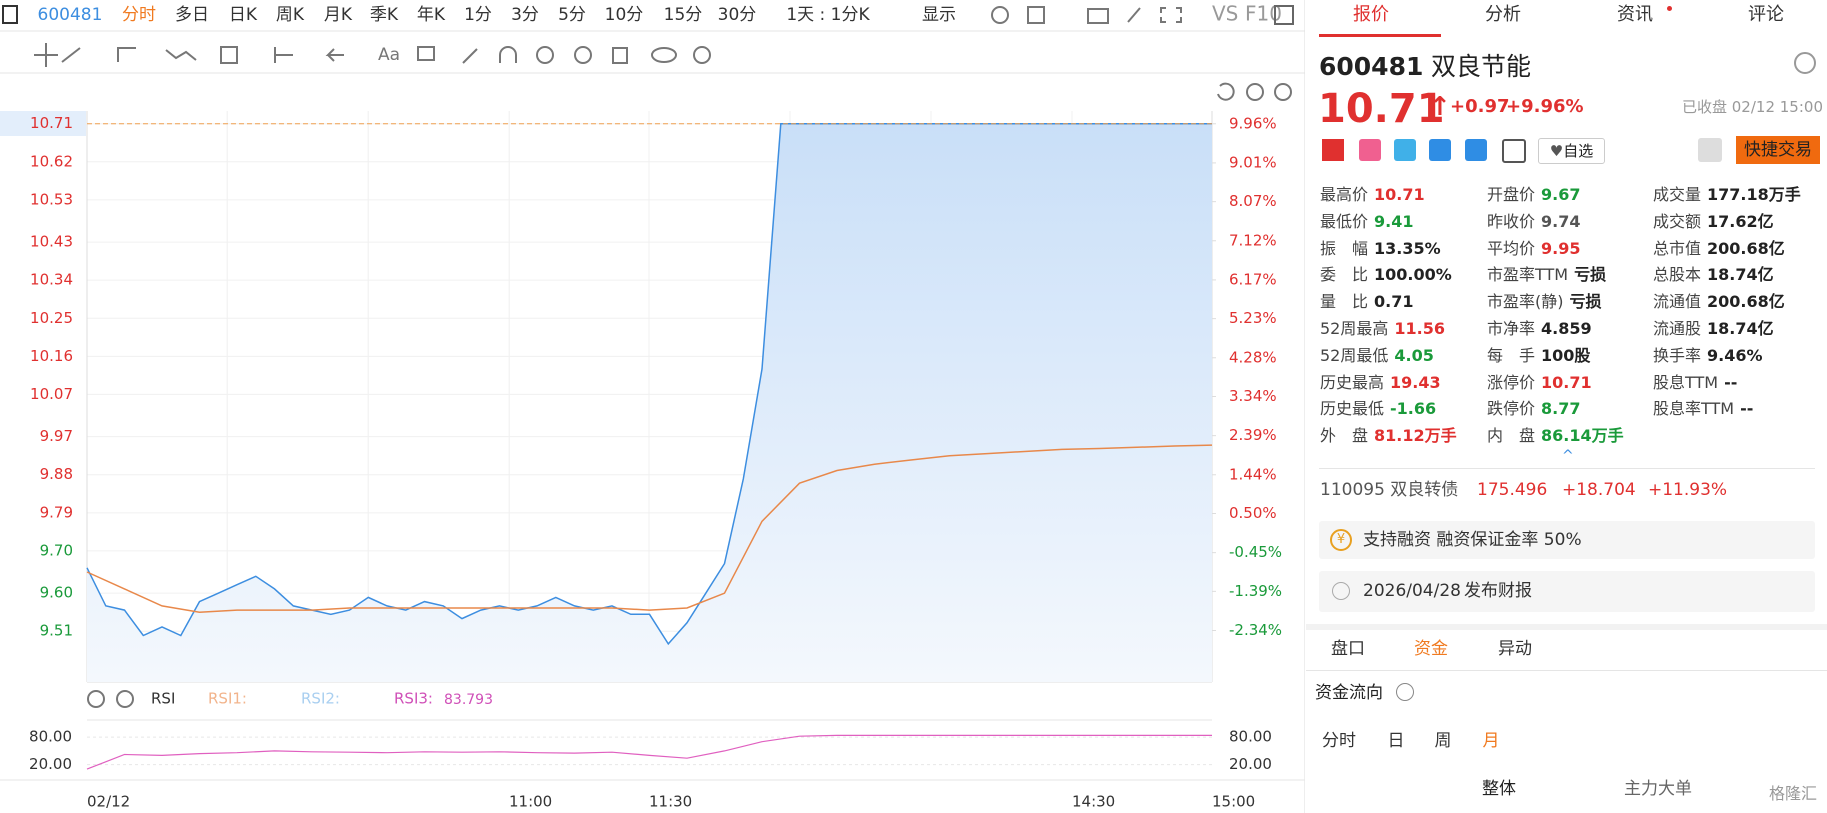 The image size is (1827, 813). What do you see at coordinates (1731, 382) in the screenshot?
I see `stat-value: --` at bounding box center [1731, 382].